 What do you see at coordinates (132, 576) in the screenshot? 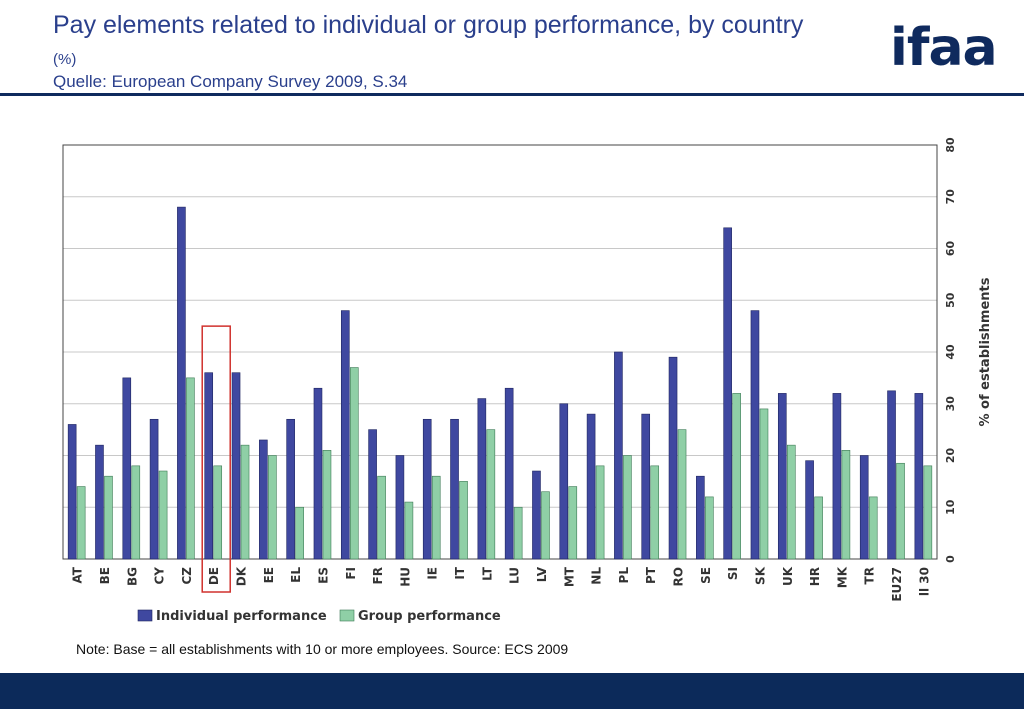
I see `x-tick-label: BG` at bounding box center [132, 576].